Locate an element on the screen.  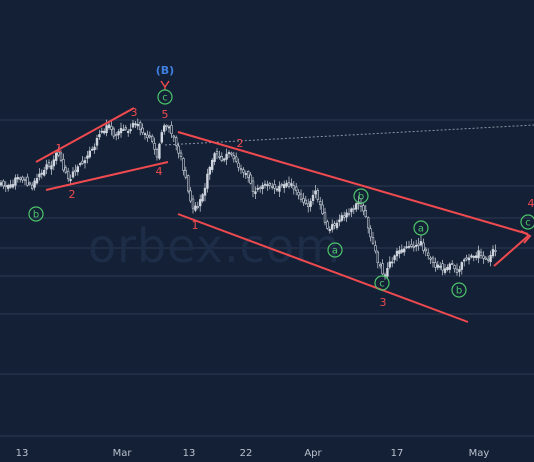
wave-label: b is located at coordinates (36, 215).